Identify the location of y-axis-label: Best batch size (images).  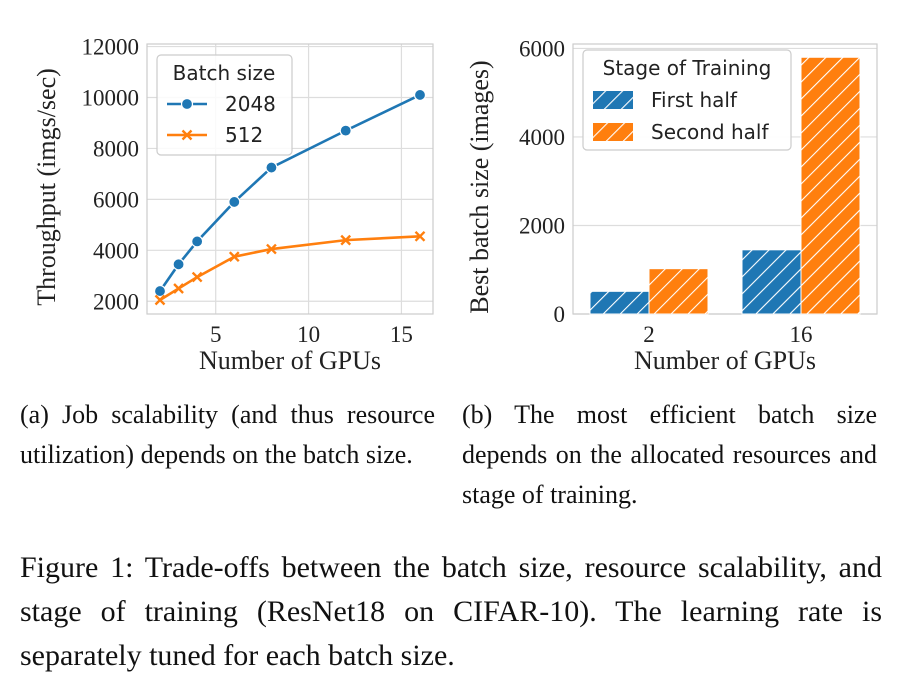
(479, 186).